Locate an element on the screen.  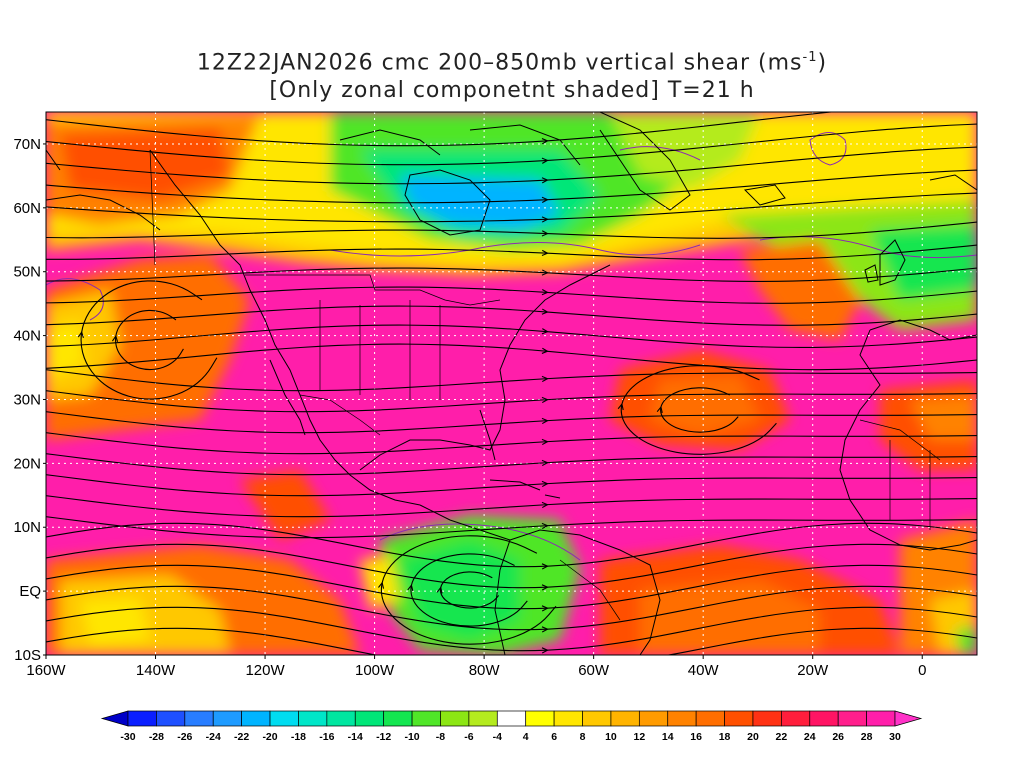
colorbar-label: 14 is located at coordinates (668, 737).